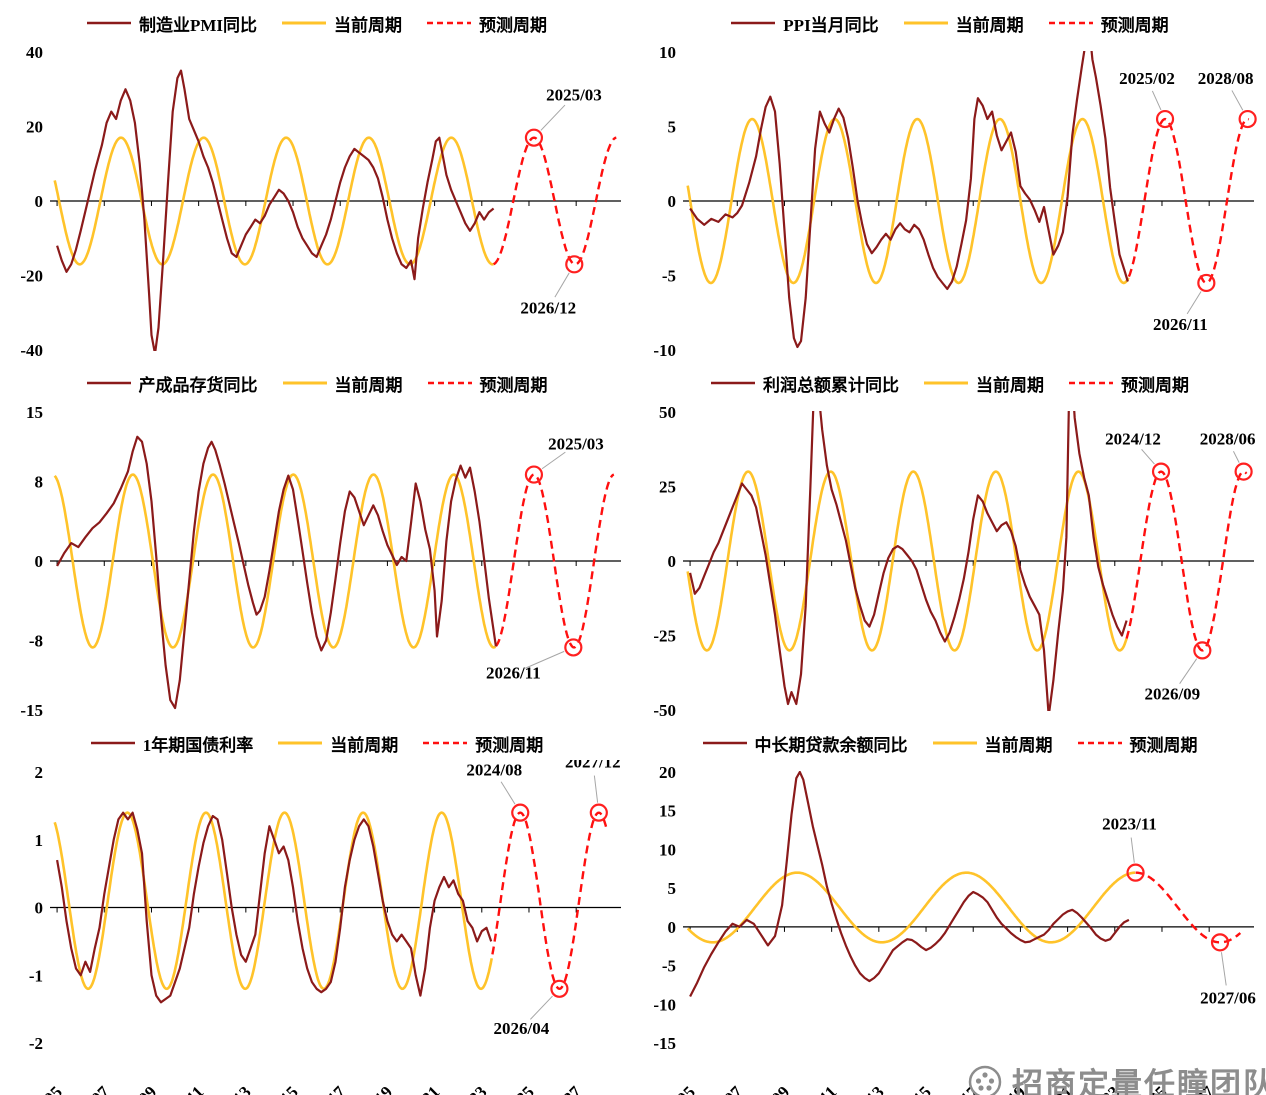 The image size is (1266, 1095). What do you see at coordinates (567, 1088) in the screenshot?
I see `x-tick-label: 2027` at bounding box center [567, 1088].